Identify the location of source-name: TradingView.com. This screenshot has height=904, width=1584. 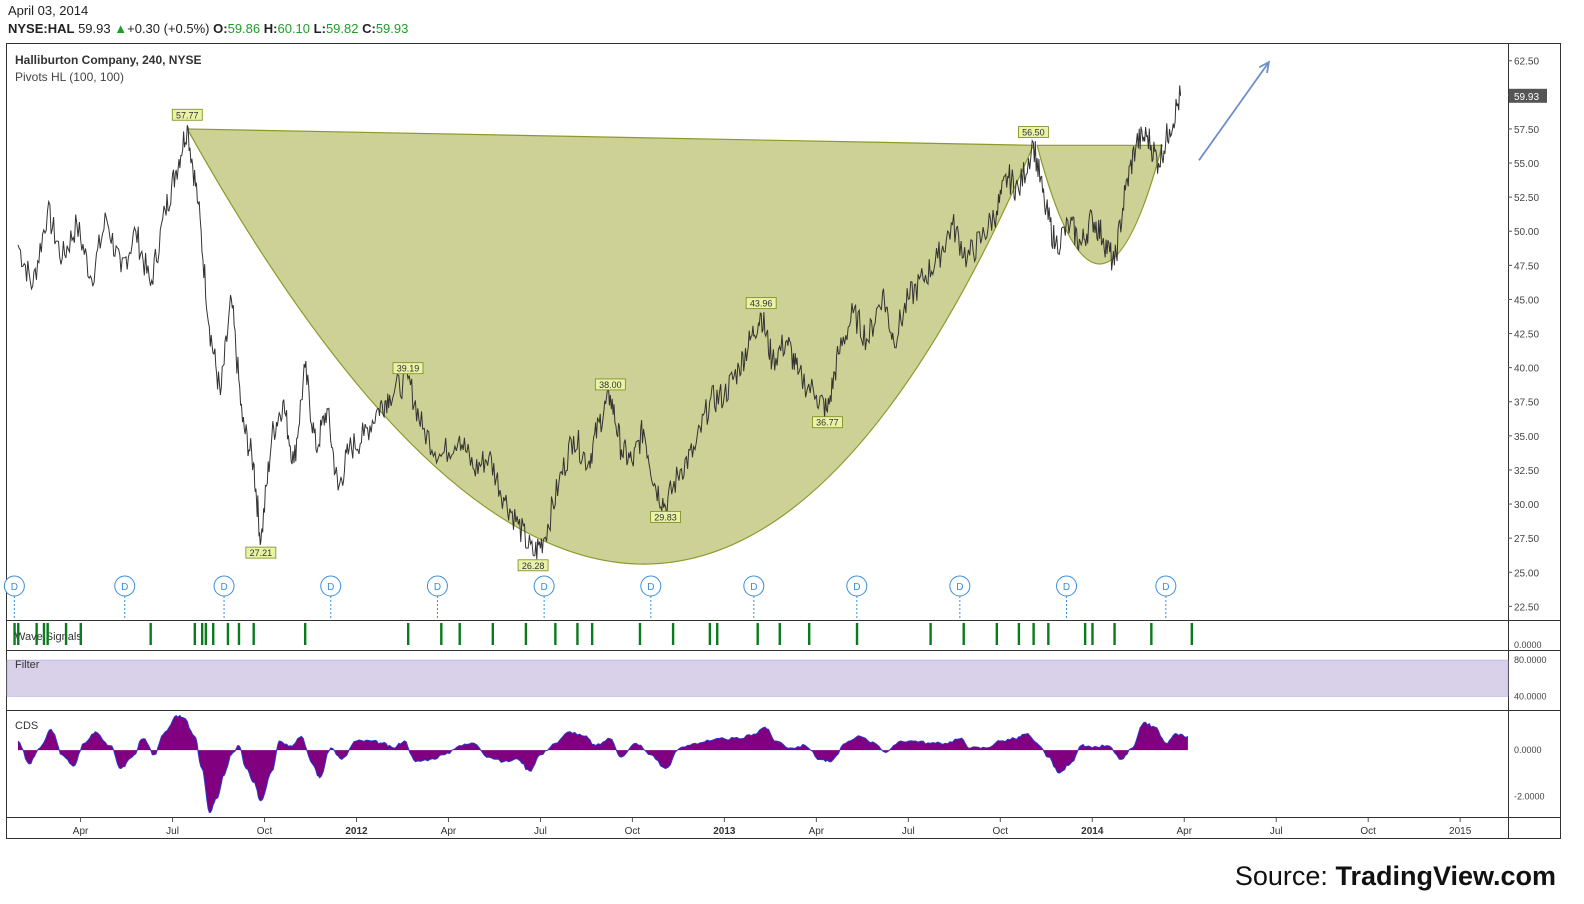
(1445, 876).